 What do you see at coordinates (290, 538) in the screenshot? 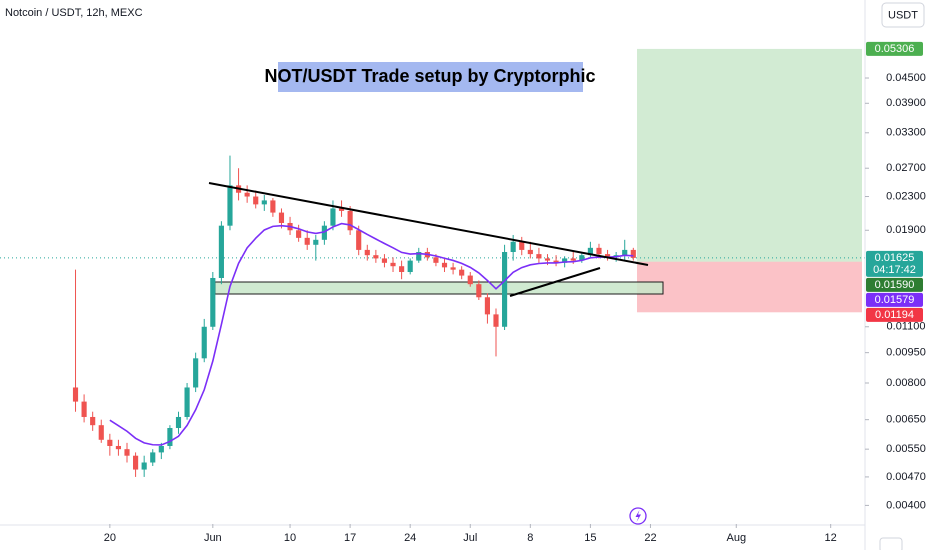
I see `x-tick-label: 10` at bounding box center [290, 538].